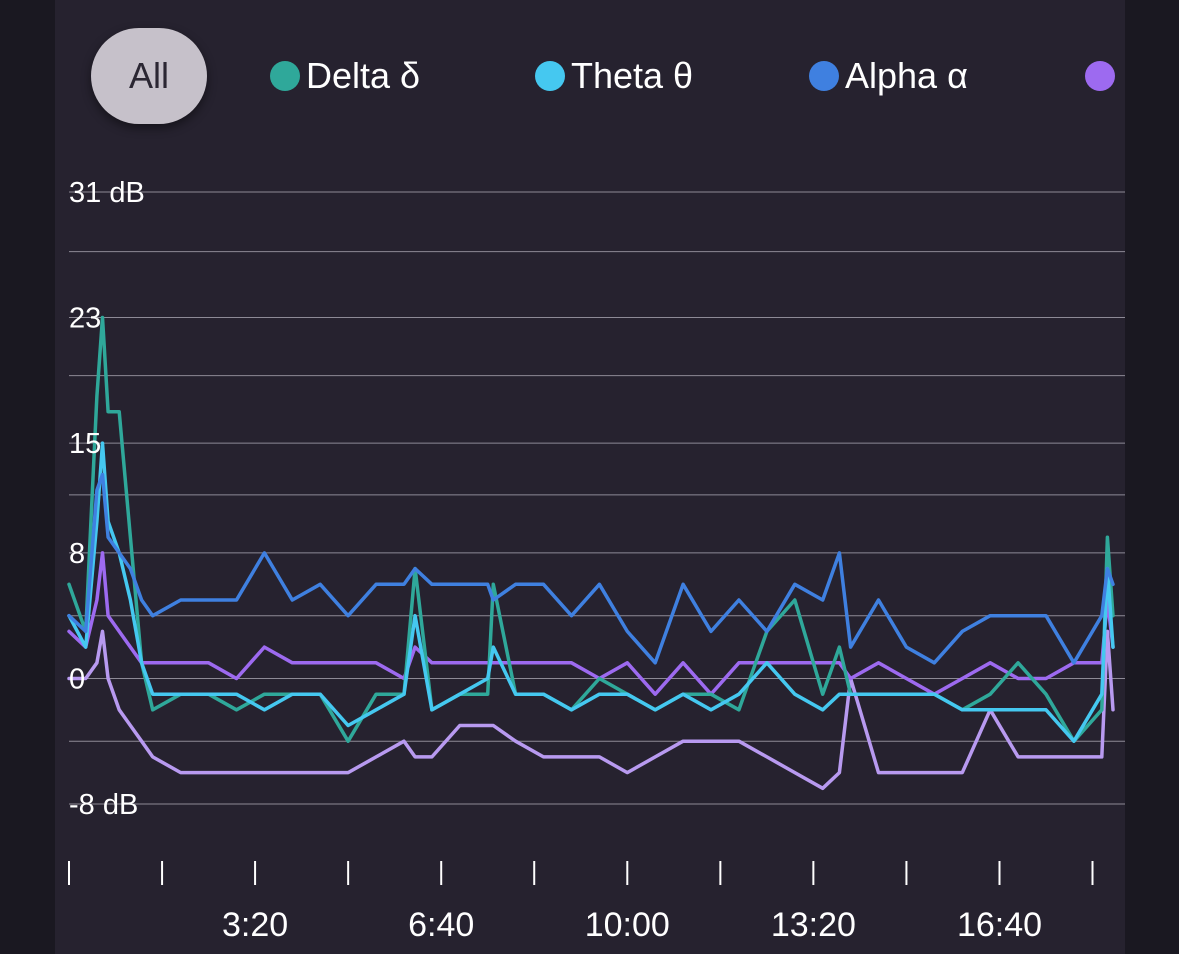 The height and width of the screenshot is (954, 1179). I want to click on series-line-beta, so click(591, 623).